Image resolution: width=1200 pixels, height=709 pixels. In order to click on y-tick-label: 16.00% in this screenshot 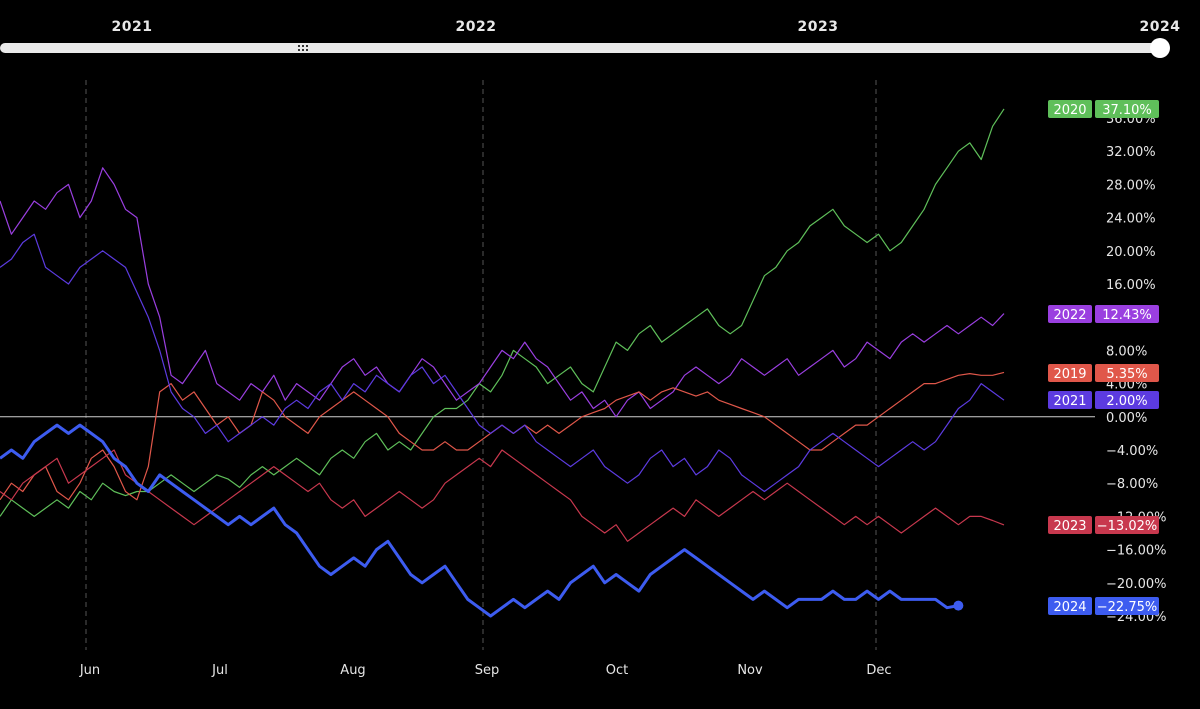, I will do `click(1131, 285)`.